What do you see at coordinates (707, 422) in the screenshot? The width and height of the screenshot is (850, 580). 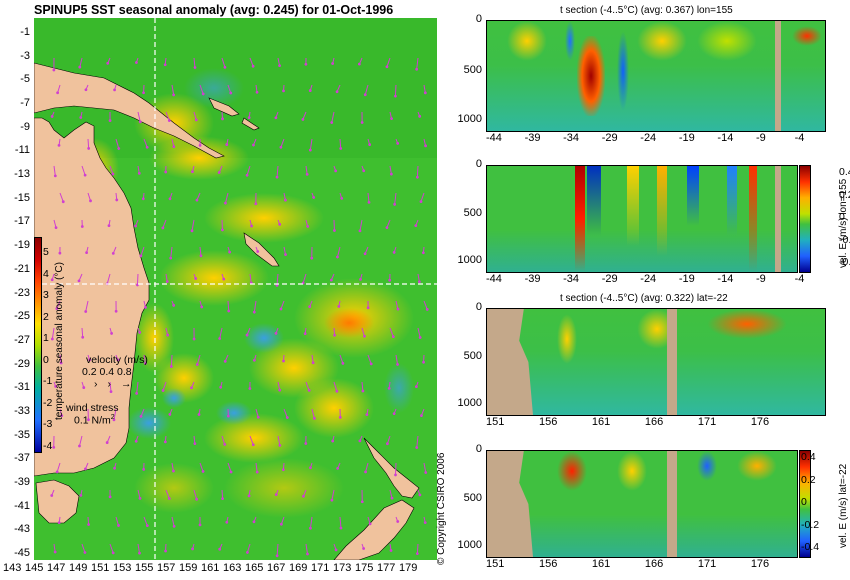 I see `p3-x-tick-label: 171` at bounding box center [707, 422].